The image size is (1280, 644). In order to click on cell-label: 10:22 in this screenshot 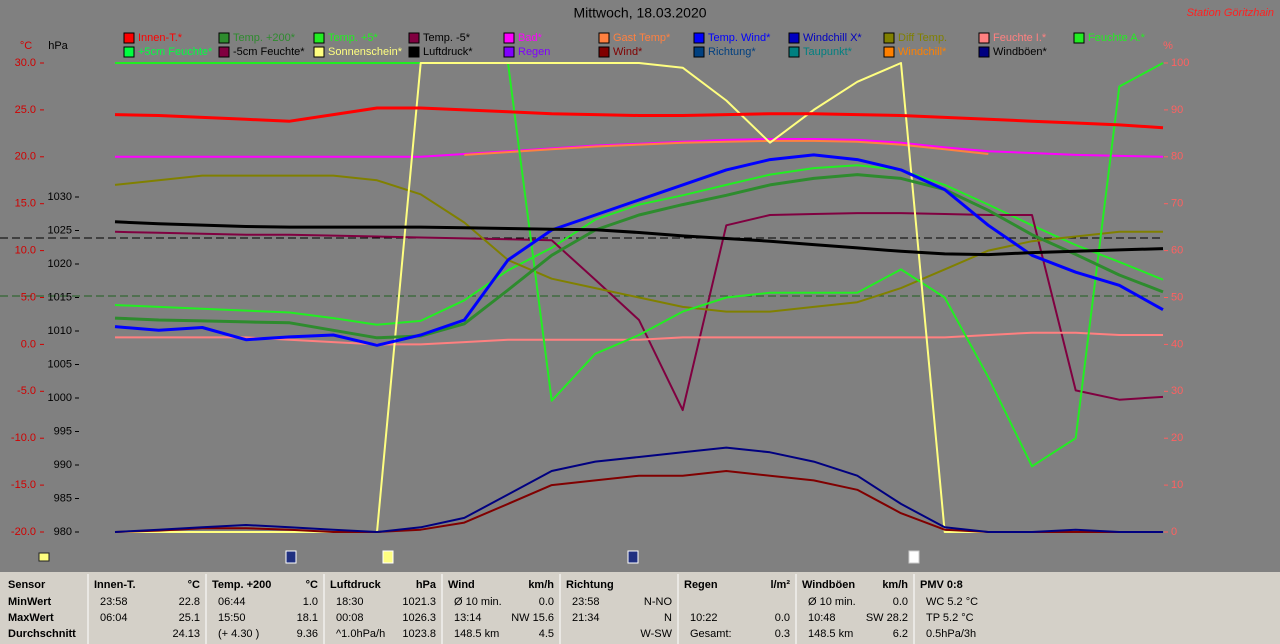, I will do `click(704, 618)`.